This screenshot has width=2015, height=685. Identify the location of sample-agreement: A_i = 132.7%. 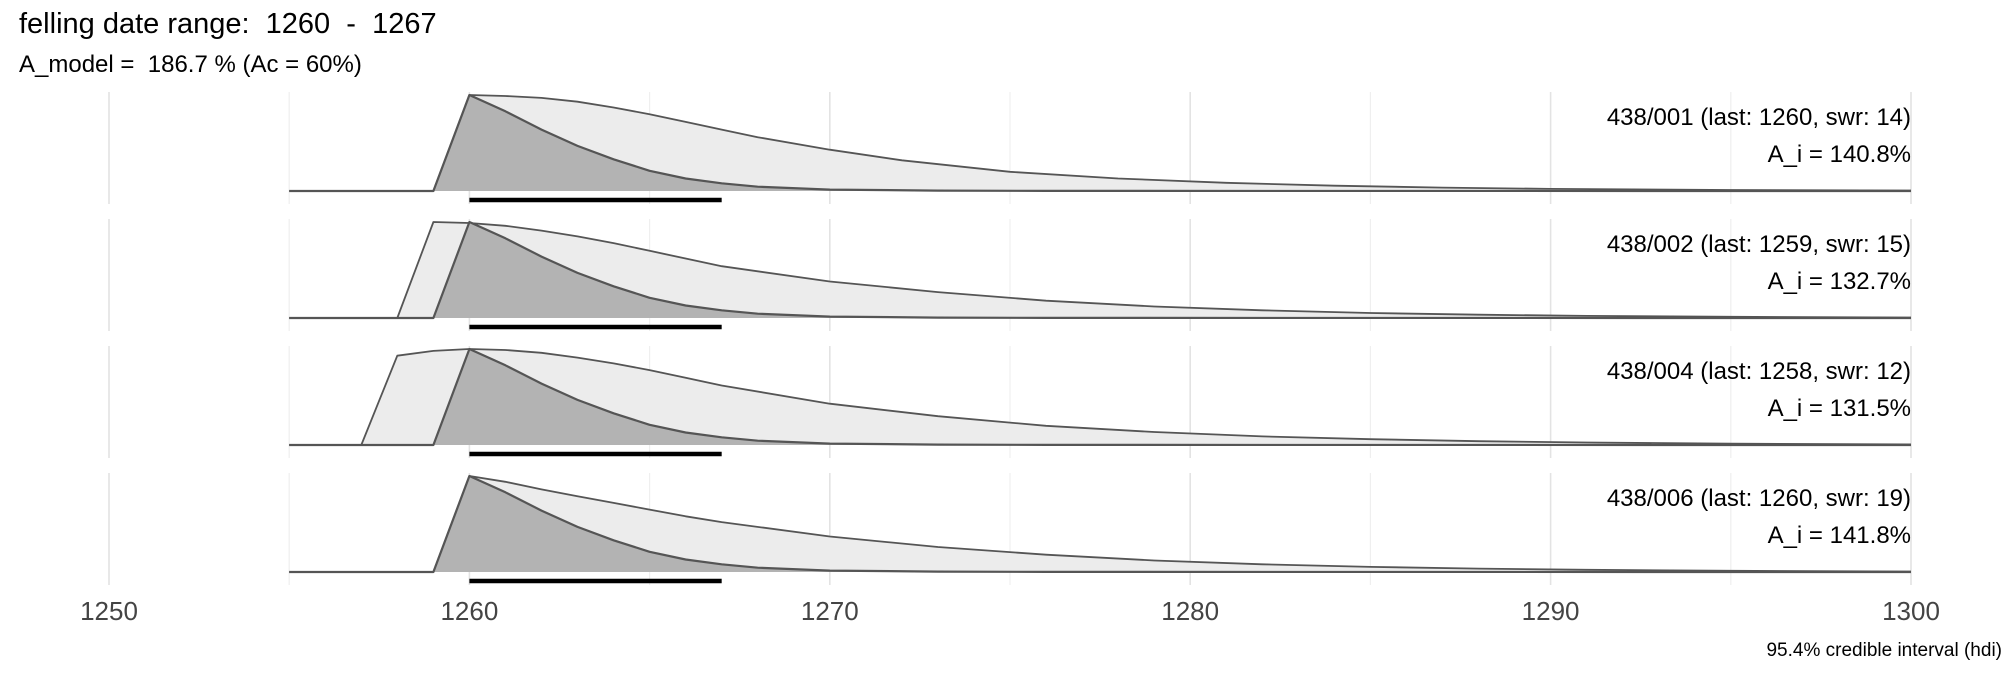
(1839, 281).